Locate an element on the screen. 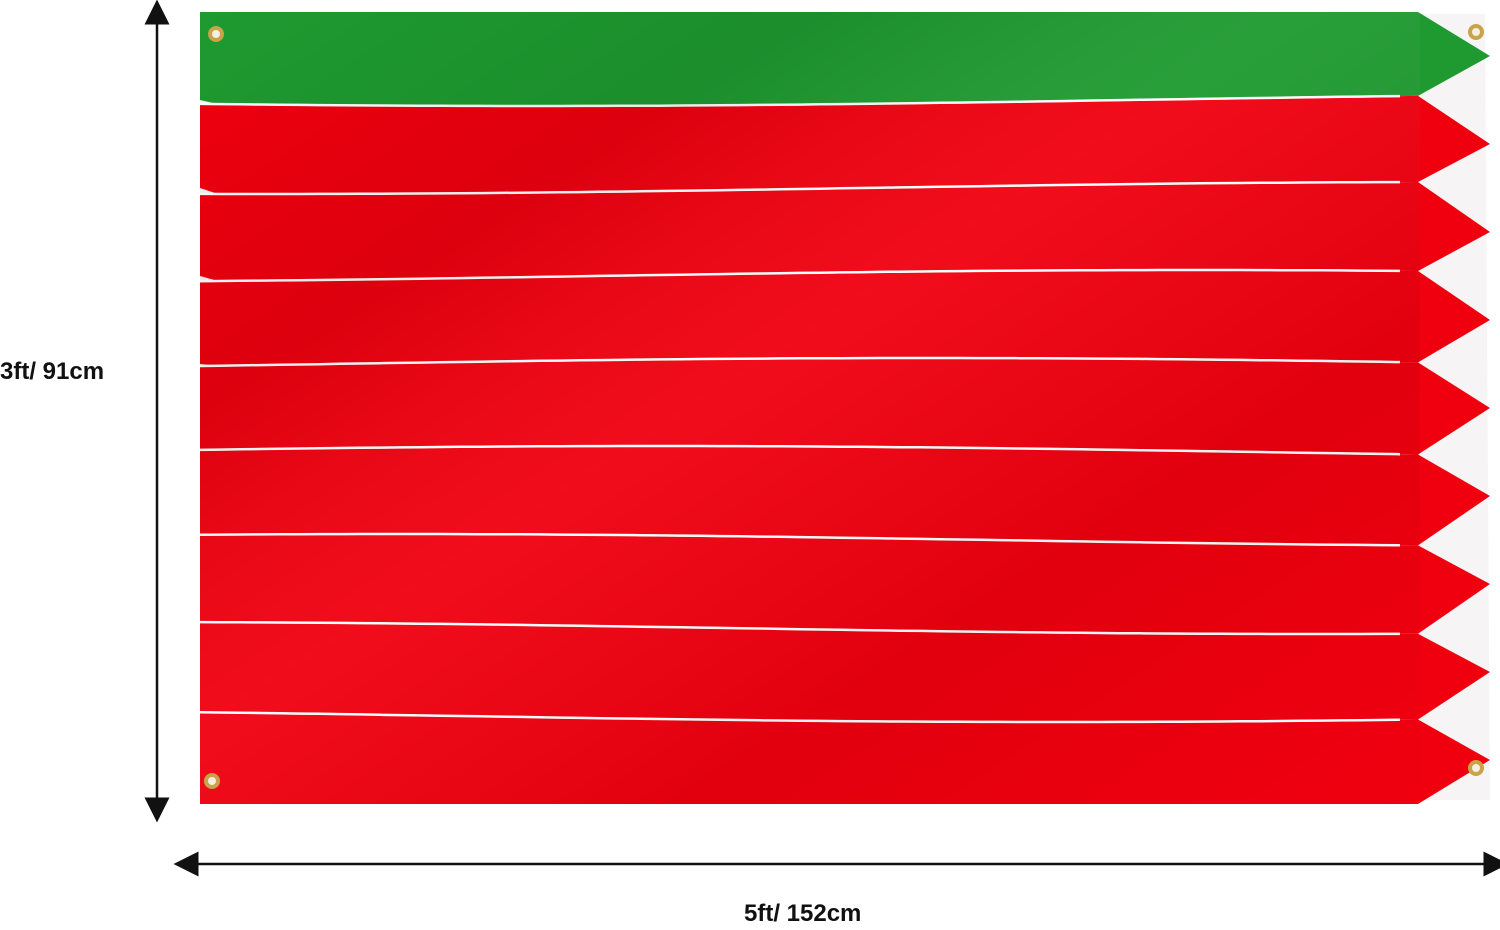 The height and width of the screenshot is (930, 1500). width-dimension-label: 5ft/ 152cm is located at coordinates (803, 913).